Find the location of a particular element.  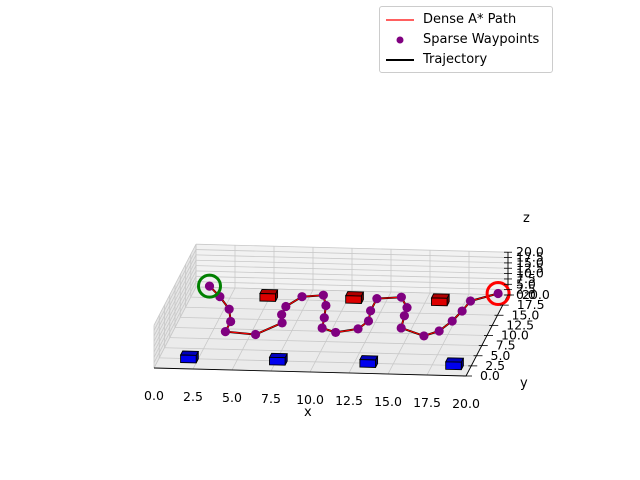

x-tick-label: 0.0 is located at coordinates (154, 395).